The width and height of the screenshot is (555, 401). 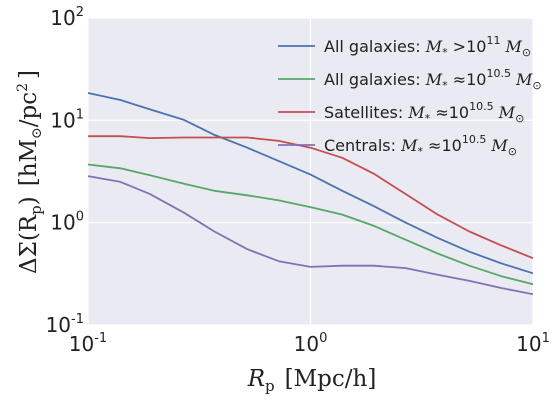 What do you see at coordinates (323, 338) in the screenshot?
I see `x-tick-exp: 0` at bounding box center [323, 338].